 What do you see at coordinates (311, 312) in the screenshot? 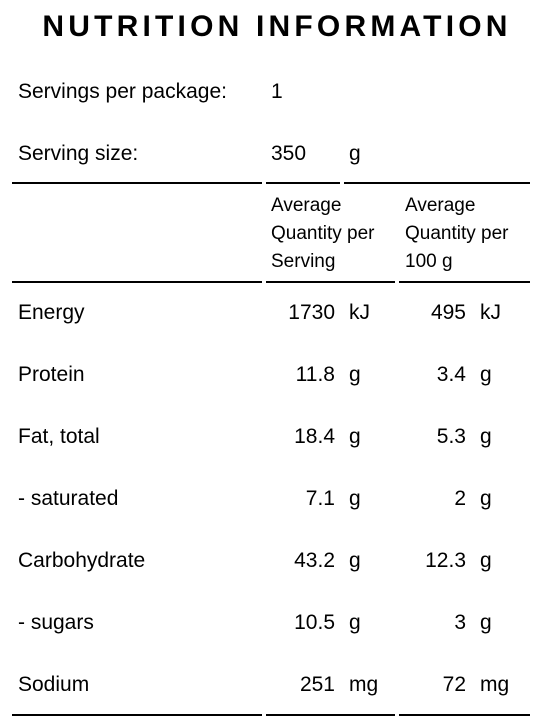
I see `per-serving-value: 1730` at bounding box center [311, 312].